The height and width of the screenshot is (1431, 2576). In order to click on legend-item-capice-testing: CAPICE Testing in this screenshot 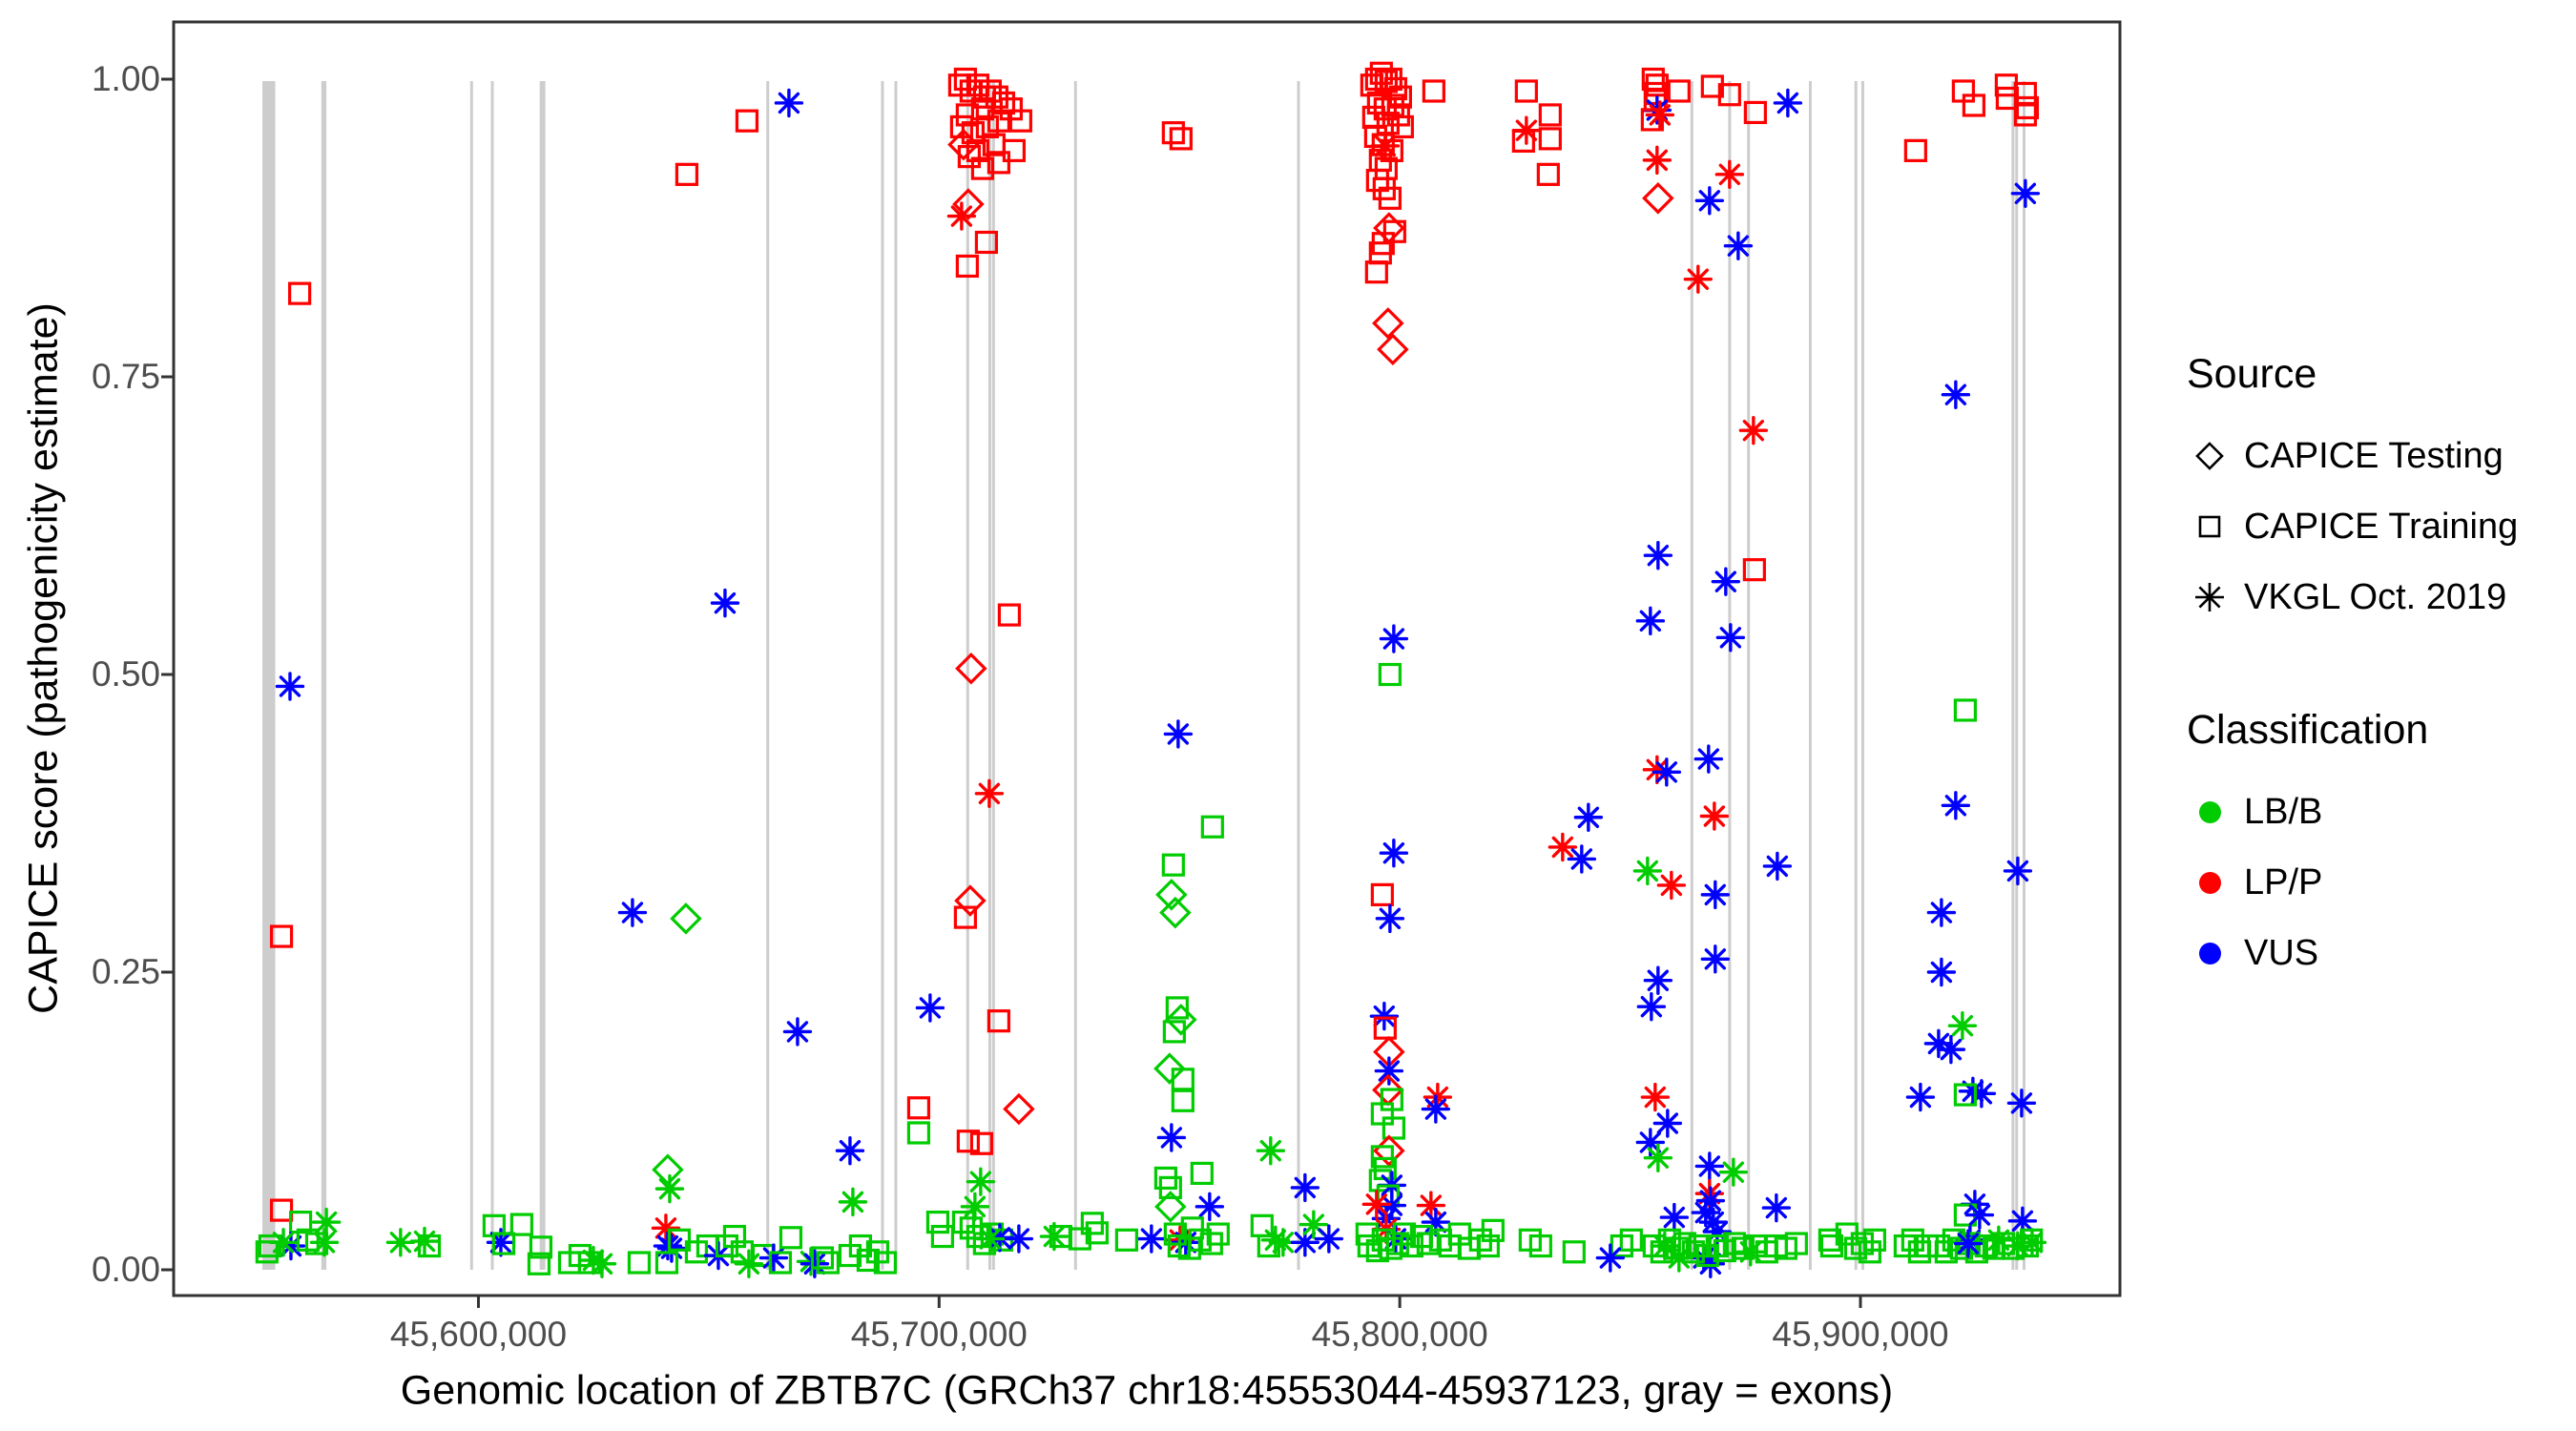, I will do `click(2377, 456)`.